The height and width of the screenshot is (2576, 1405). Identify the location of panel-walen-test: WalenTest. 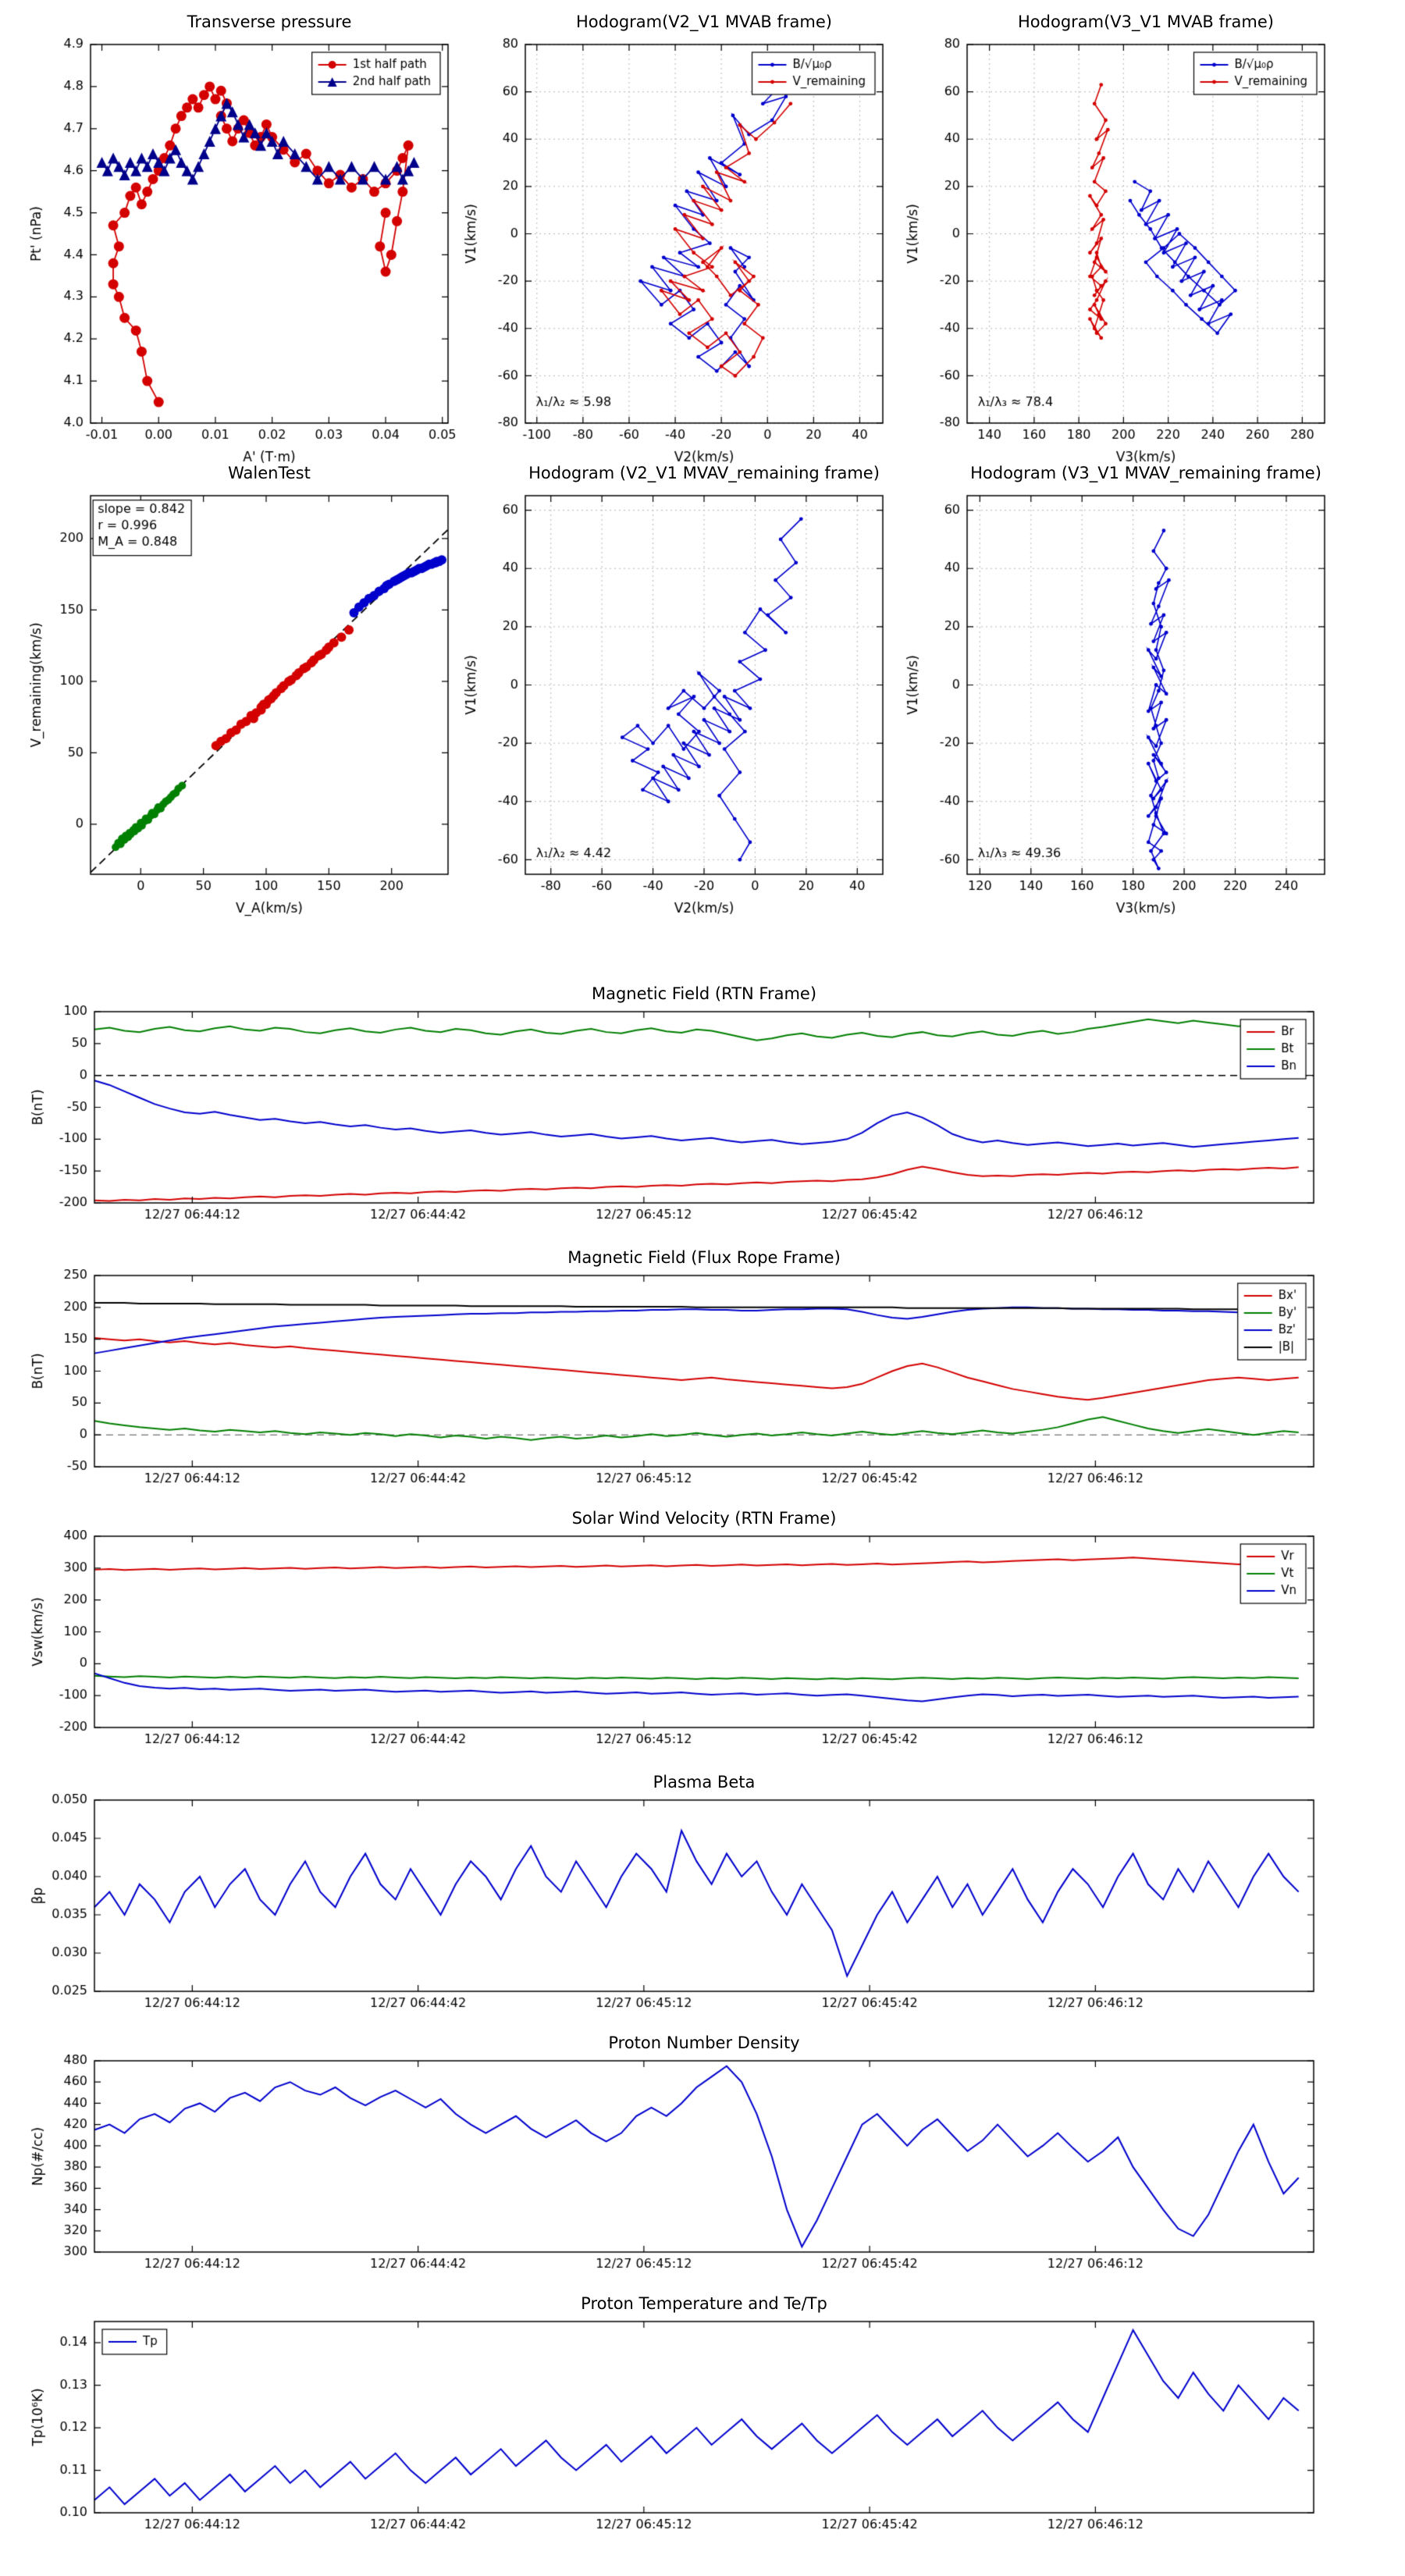
(241, 693).